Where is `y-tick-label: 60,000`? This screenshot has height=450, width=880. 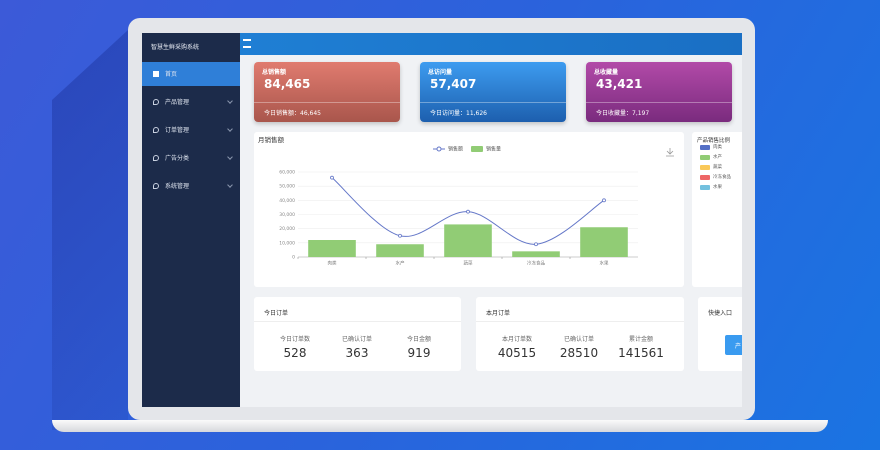 y-tick-label: 60,000 is located at coordinates (287, 173).